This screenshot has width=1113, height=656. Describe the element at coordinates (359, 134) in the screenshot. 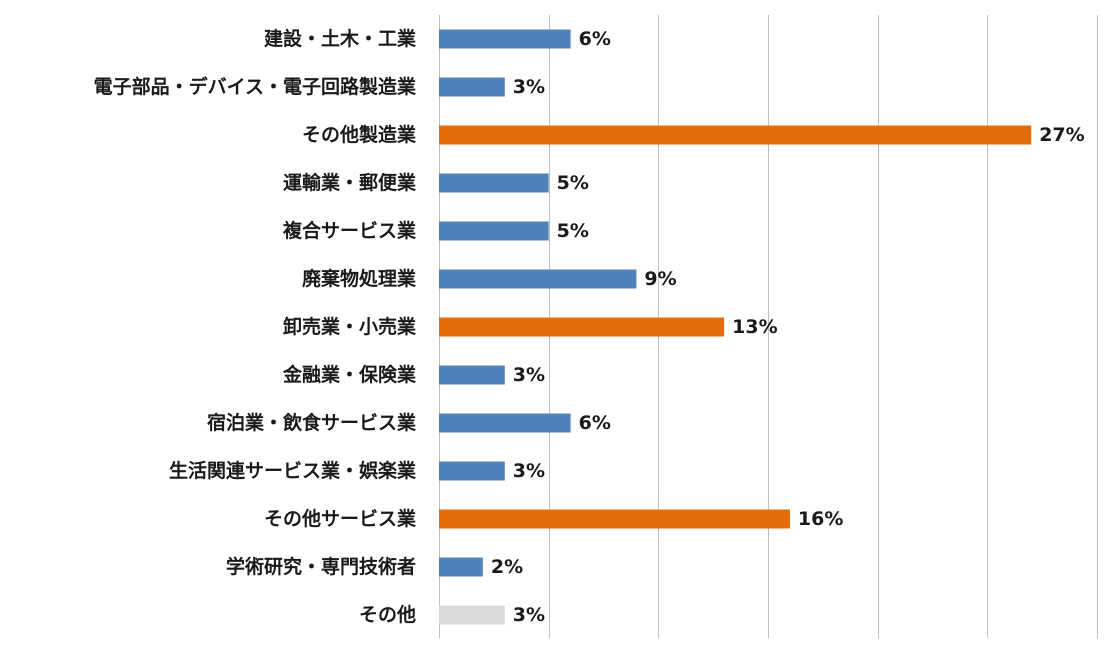

I see `category-label-2: その他製造業` at that location.